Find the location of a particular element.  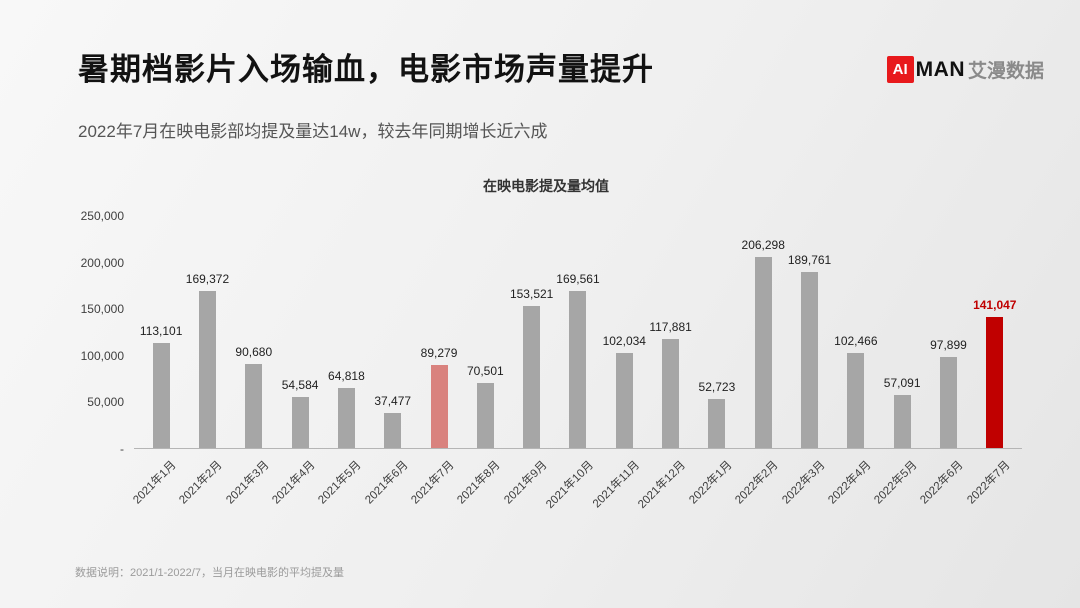

bar-group: 153,521 2021年9月 is located at coordinates (528, 361).